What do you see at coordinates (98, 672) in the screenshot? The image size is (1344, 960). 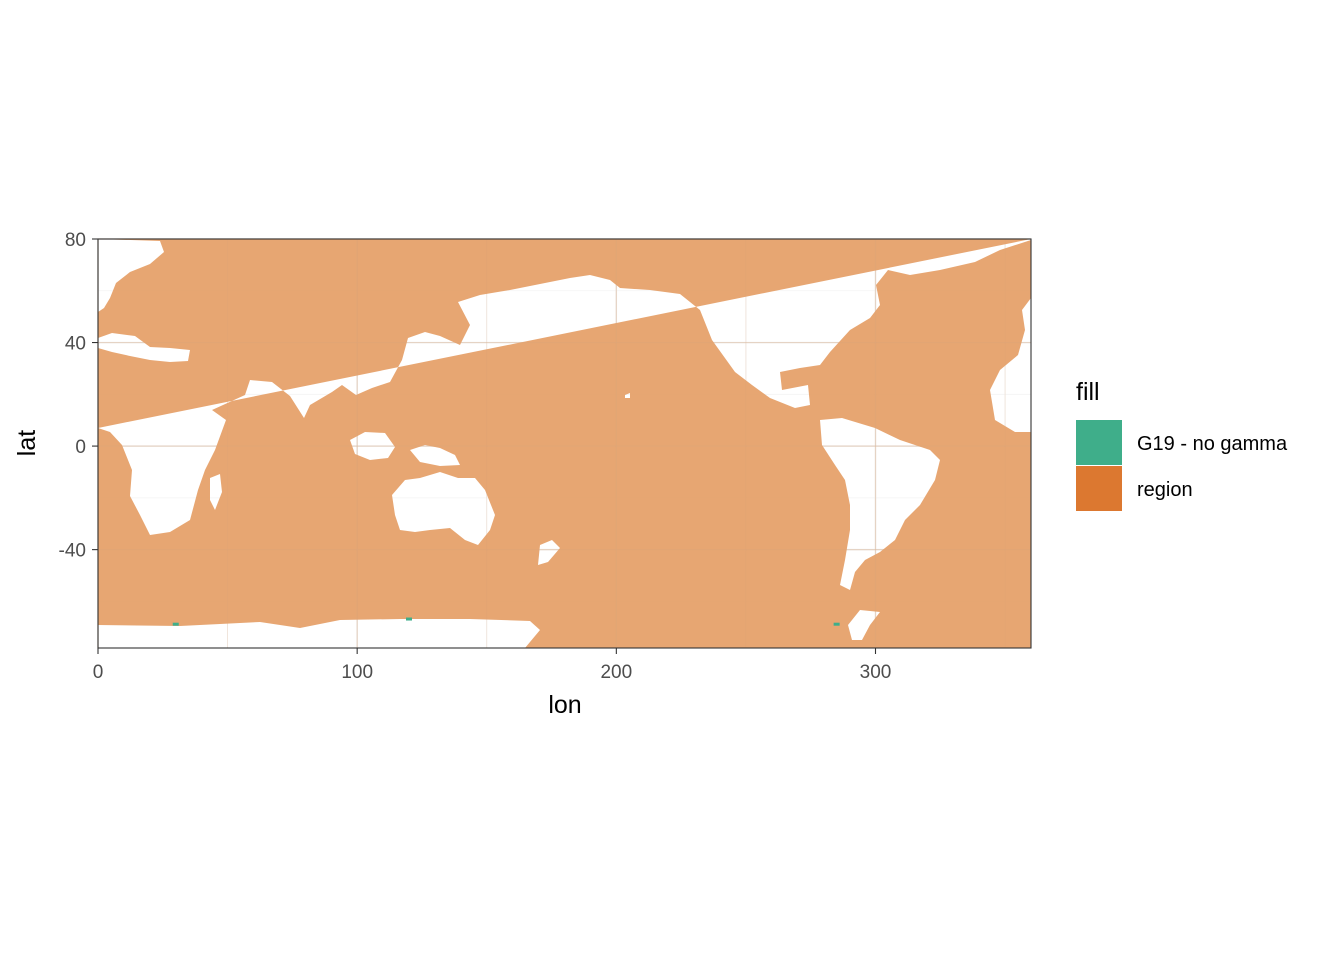 I see `x-tick-label: 0` at bounding box center [98, 672].